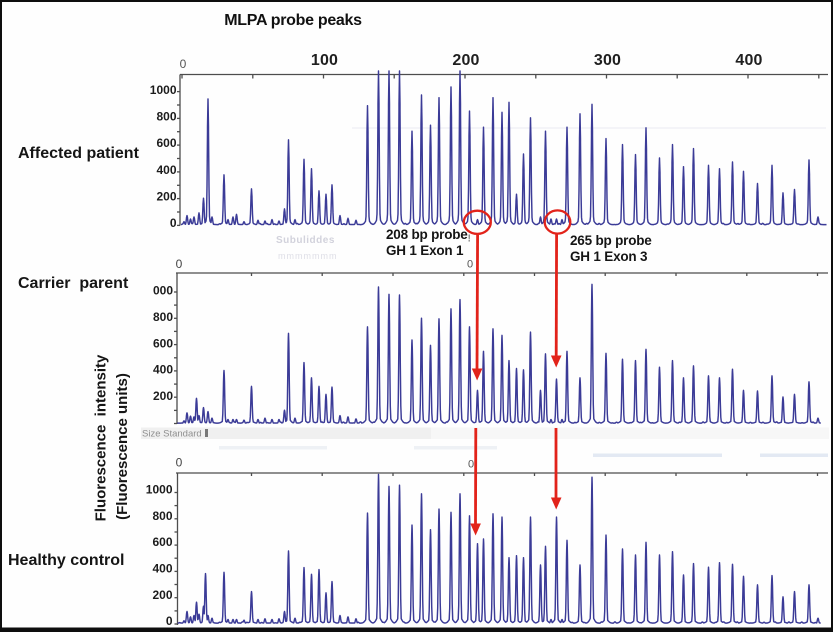 This screenshot has height=632, width=833. What do you see at coordinates (79, 153) in the screenshot?
I see `svg-text: Affected patient` at bounding box center [79, 153].